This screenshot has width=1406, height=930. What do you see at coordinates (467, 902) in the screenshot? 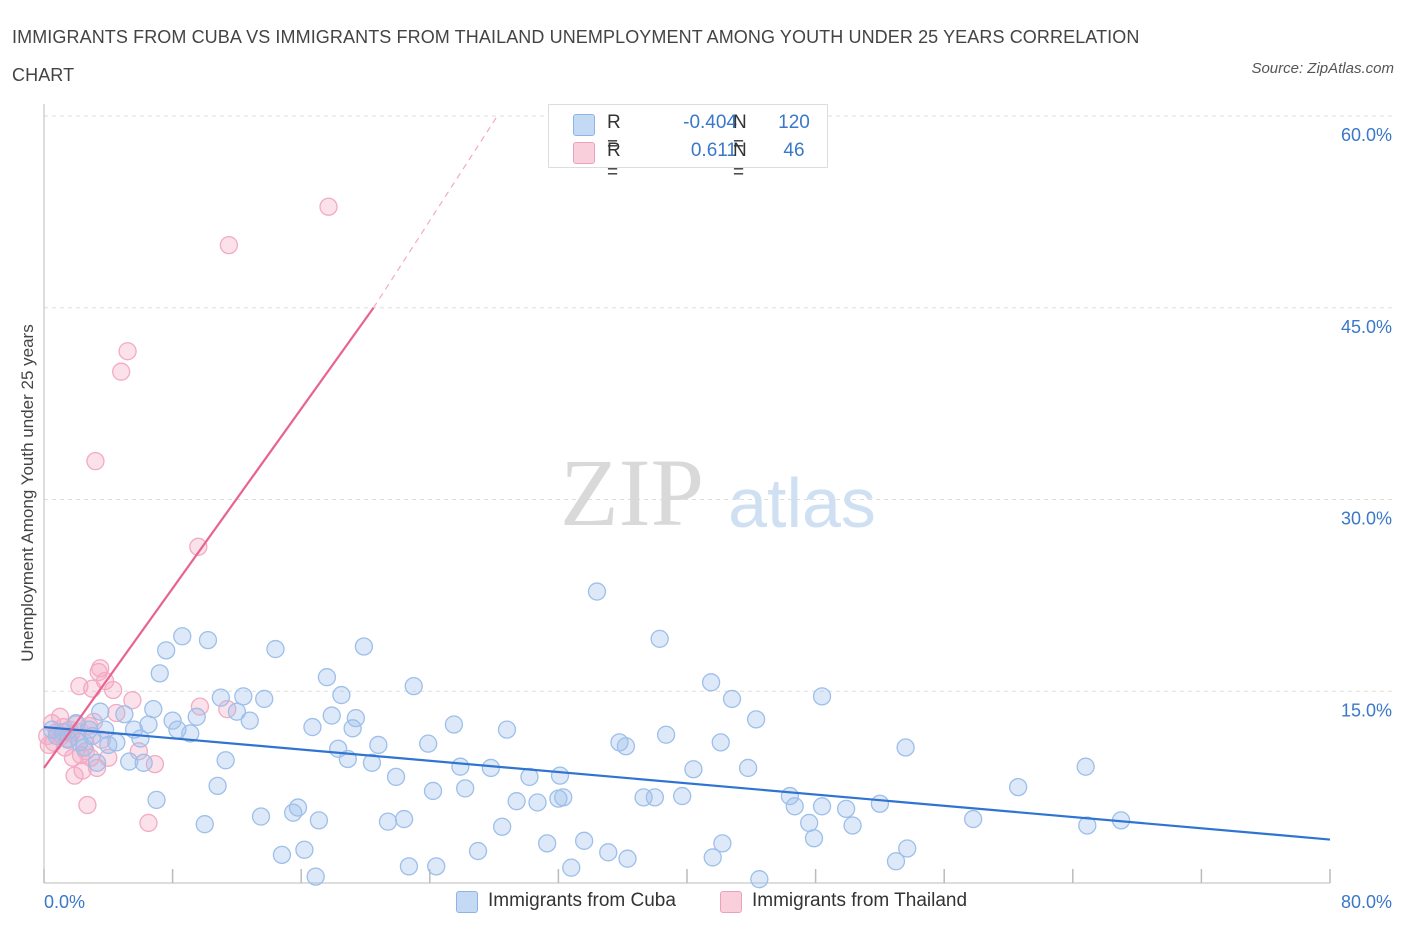
I see `bottom-legend-swatch-cuba` at bounding box center [467, 902].